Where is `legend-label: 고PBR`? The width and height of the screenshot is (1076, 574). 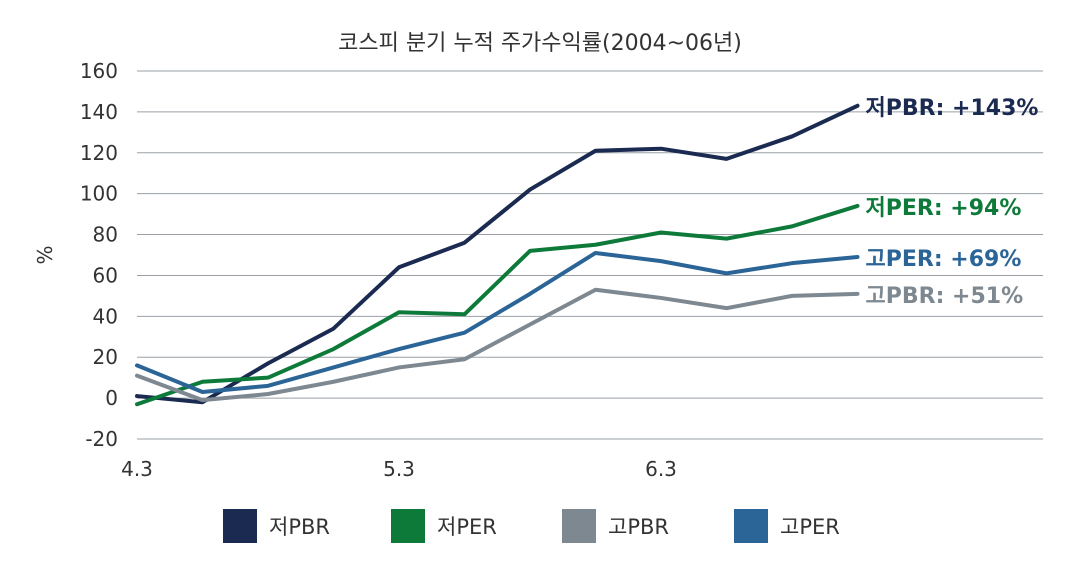
legend-label: 고PBR is located at coordinates (638, 527).